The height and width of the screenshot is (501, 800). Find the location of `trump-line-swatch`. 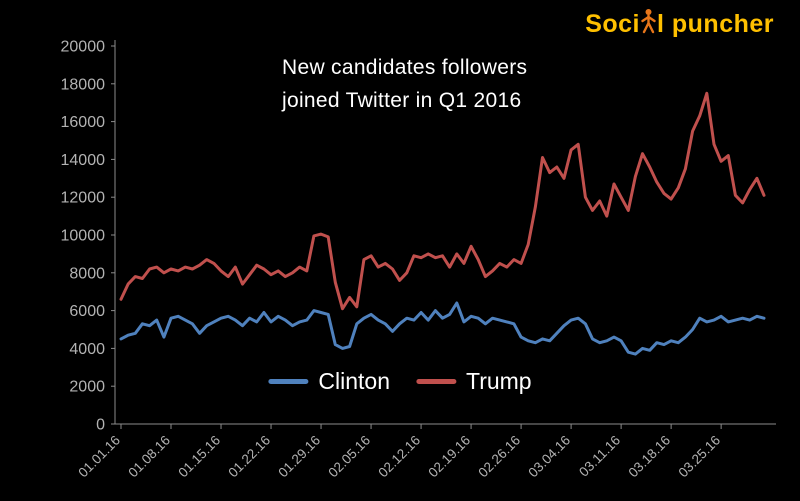

trump-line-swatch is located at coordinates (436, 381).